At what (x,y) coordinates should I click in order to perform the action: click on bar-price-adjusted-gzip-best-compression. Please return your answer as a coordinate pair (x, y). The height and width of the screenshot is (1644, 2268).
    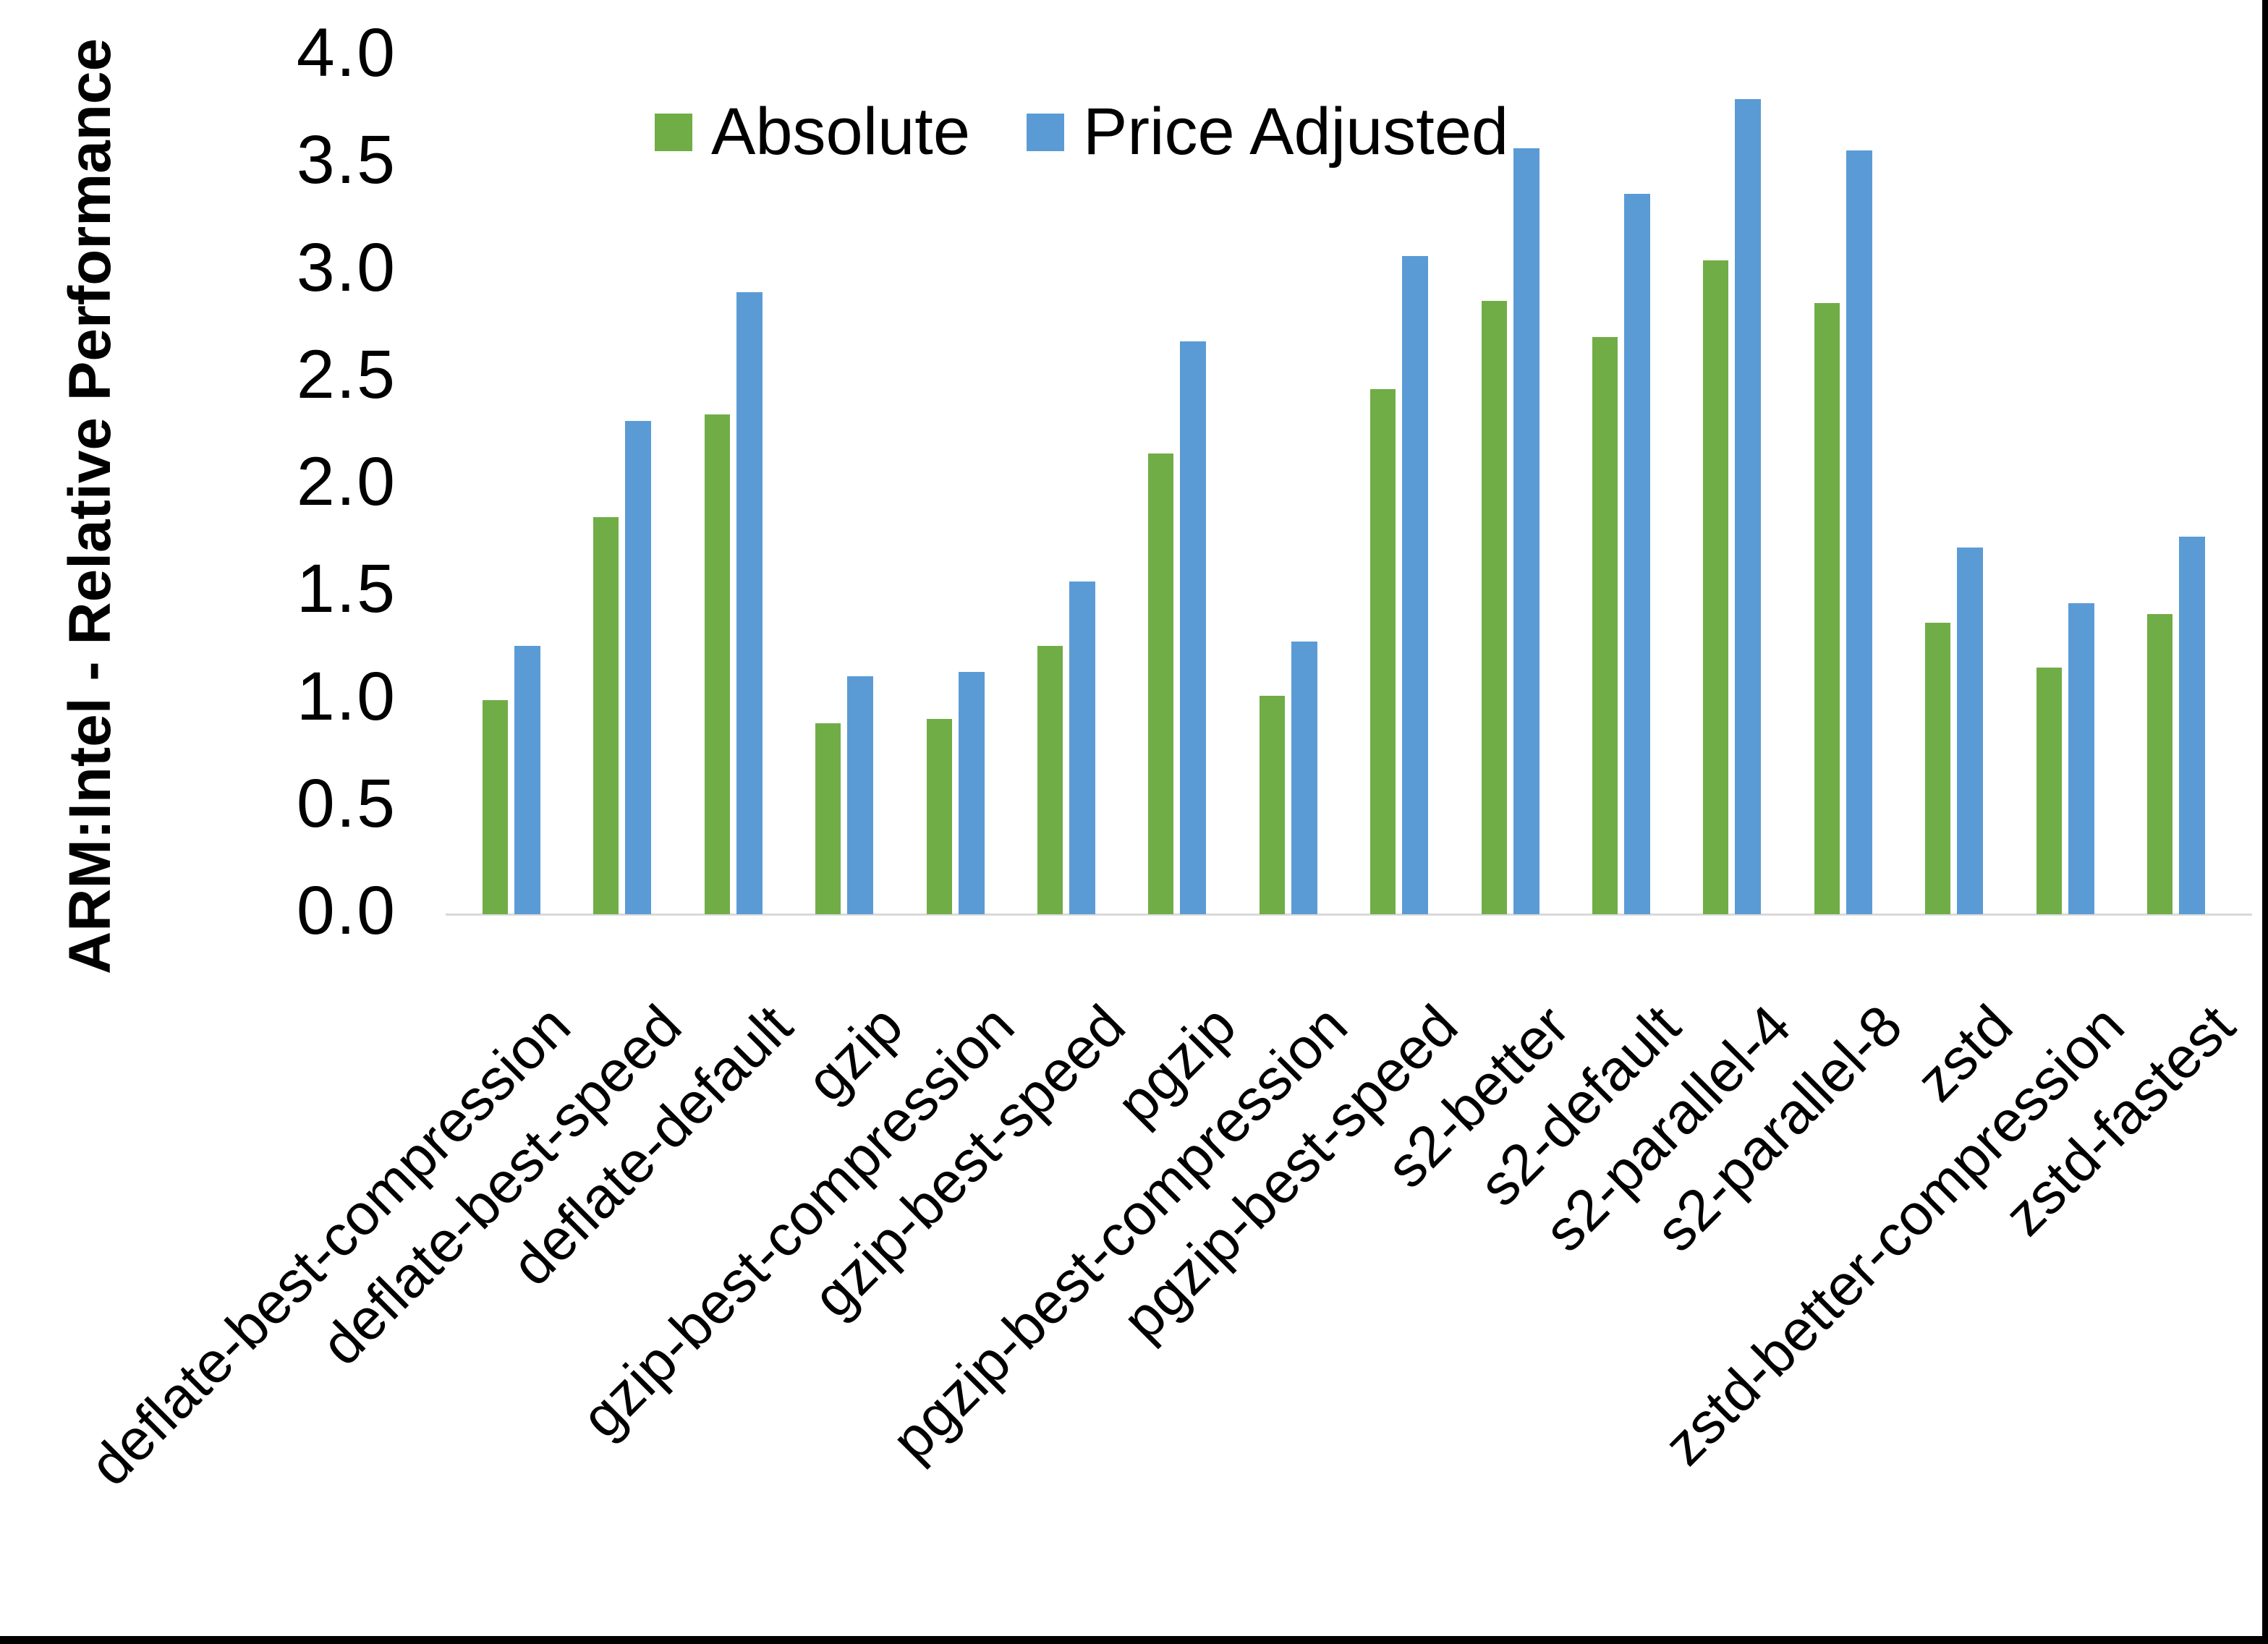
    Looking at the image, I should click on (972, 792).